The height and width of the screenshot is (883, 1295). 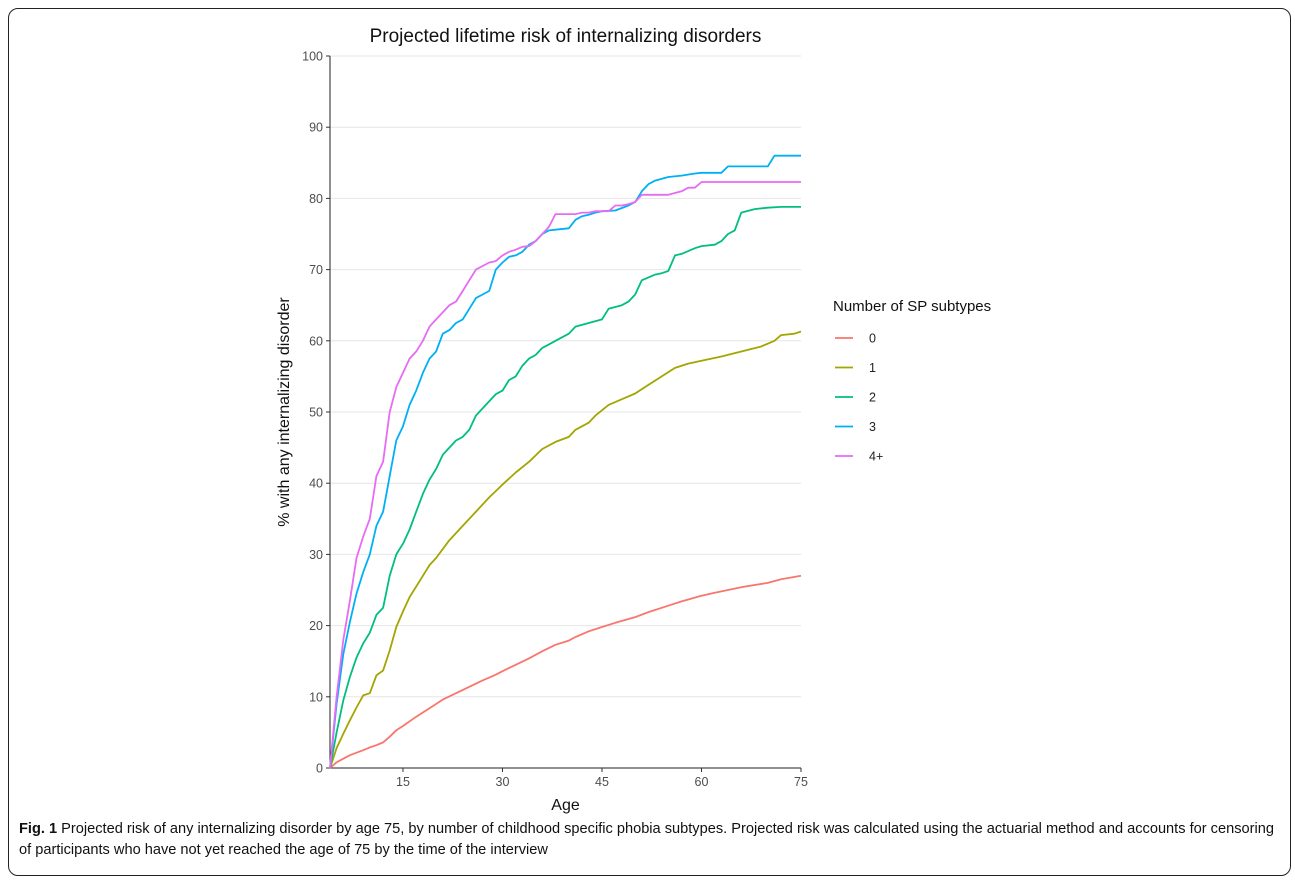 I want to click on y-tick-label: 80, so click(x=316, y=199).